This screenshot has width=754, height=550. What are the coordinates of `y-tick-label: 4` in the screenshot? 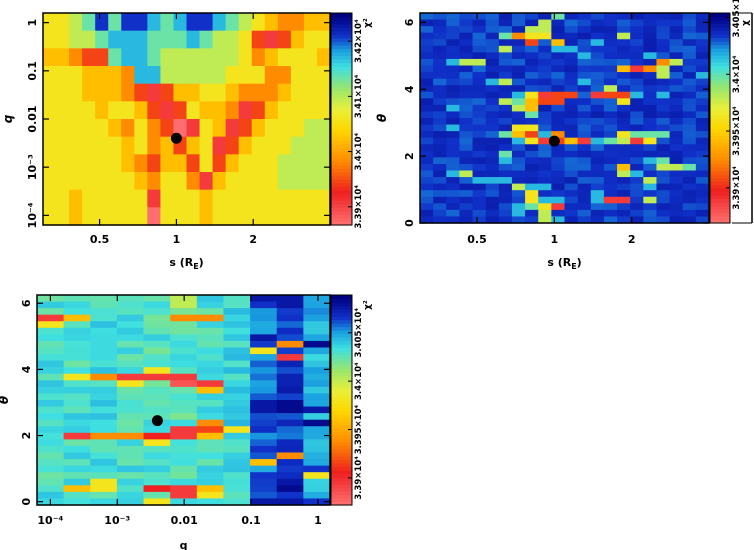 It's located at (26, 369).